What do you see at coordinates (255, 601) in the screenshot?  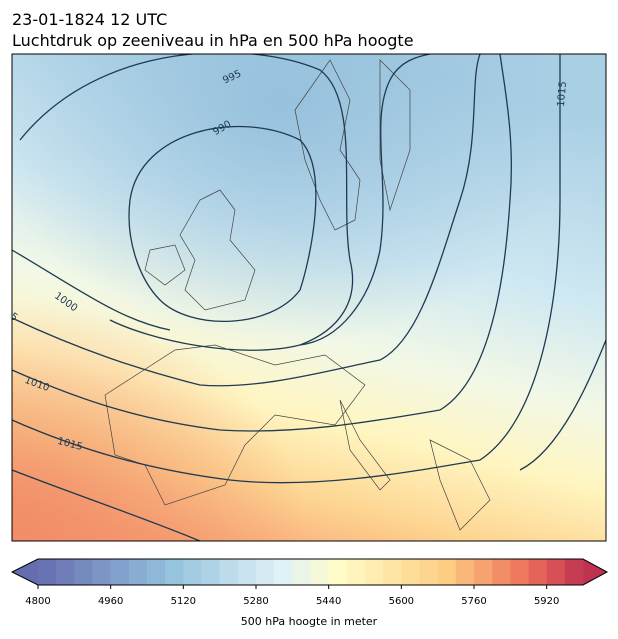 I see `colorbar-tick-label: 5280` at bounding box center [255, 601].